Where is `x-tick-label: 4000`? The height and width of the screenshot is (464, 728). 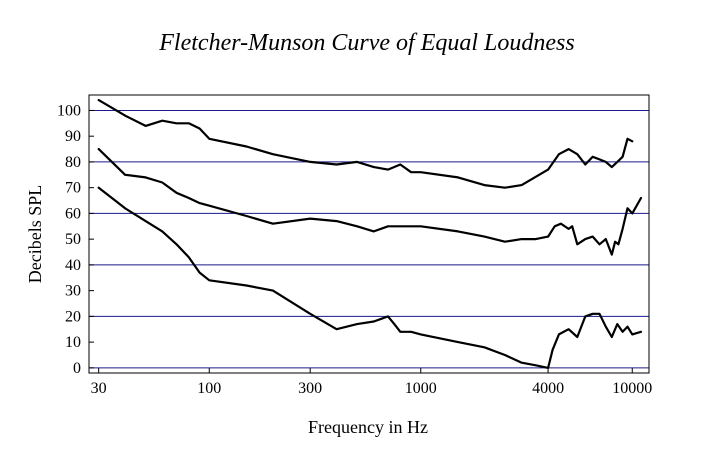 x-tick-label: 4000 is located at coordinates (548, 388).